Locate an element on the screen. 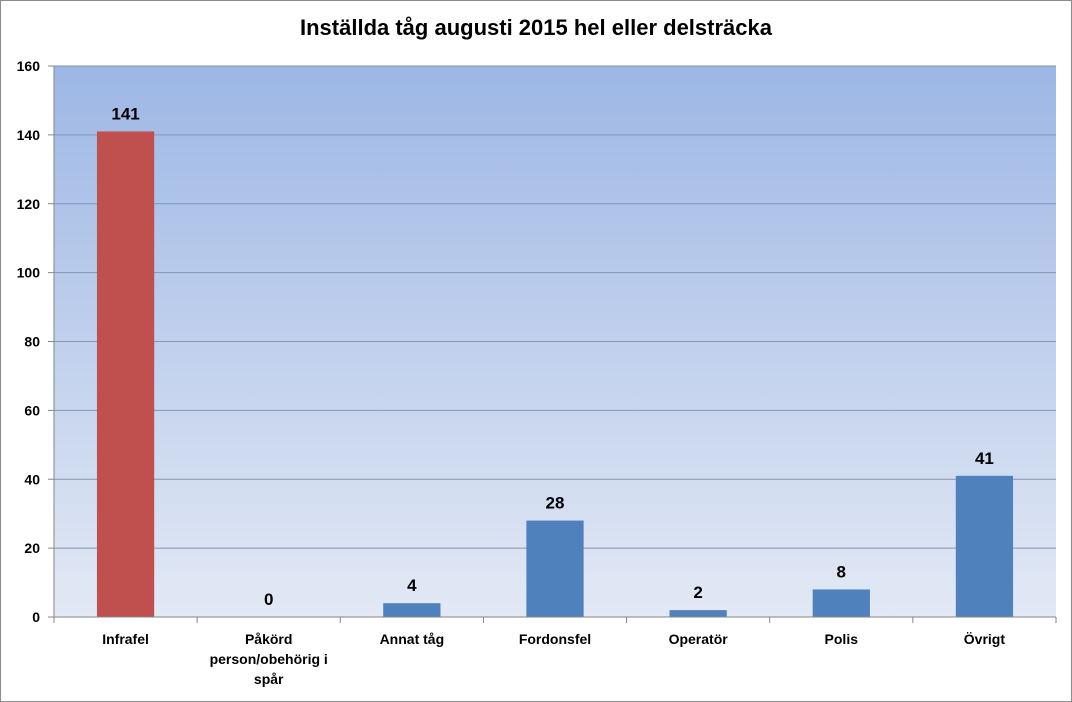 The height and width of the screenshot is (702, 1072). category-label: Övrigt is located at coordinates (985, 639).